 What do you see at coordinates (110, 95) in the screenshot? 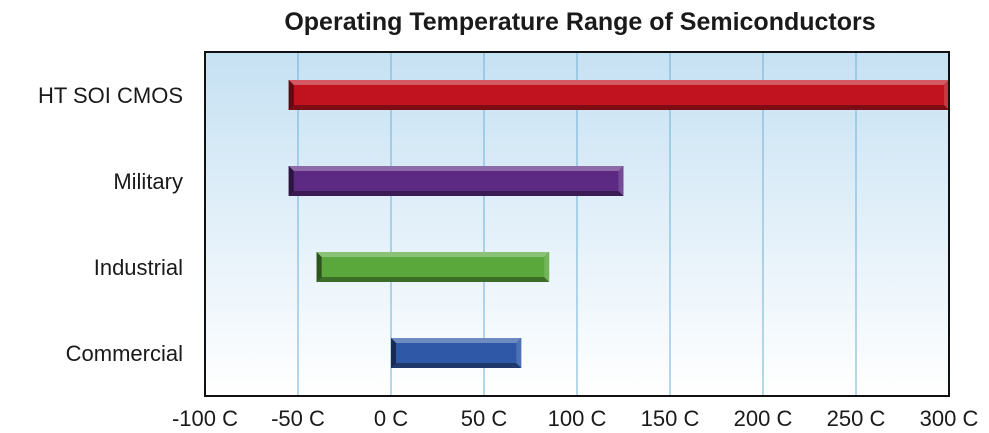
I see `category-label: HT SOI CMOS` at bounding box center [110, 95].